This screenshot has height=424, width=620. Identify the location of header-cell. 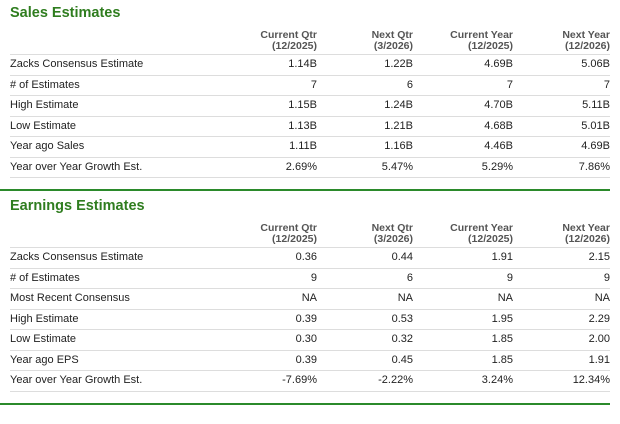
(115, 232).